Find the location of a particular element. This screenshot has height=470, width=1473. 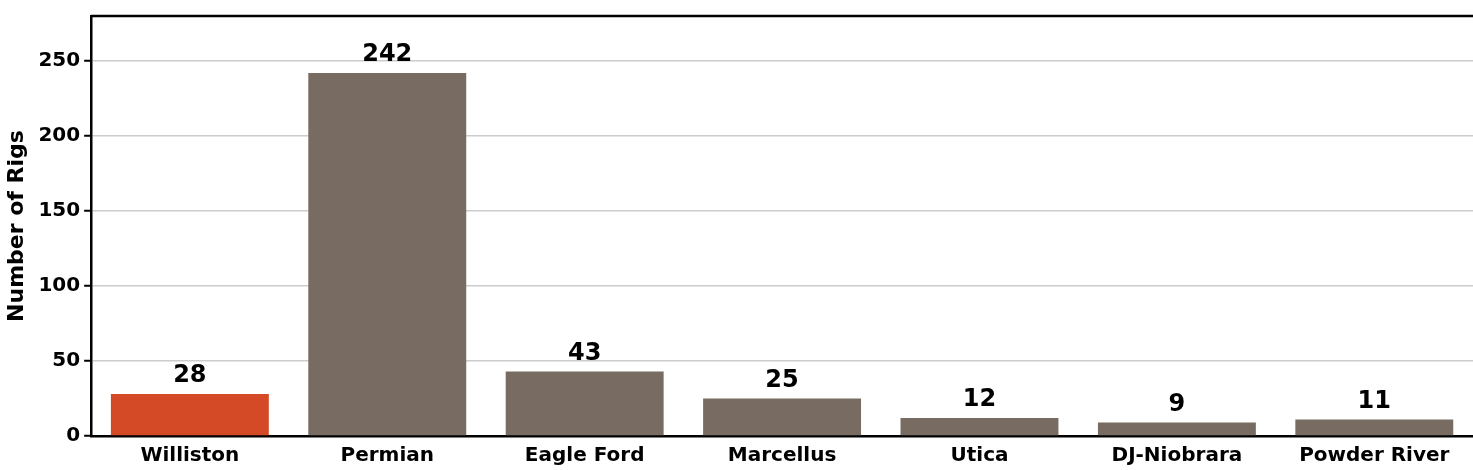

x-tick-label: Permian is located at coordinates (387, 454).